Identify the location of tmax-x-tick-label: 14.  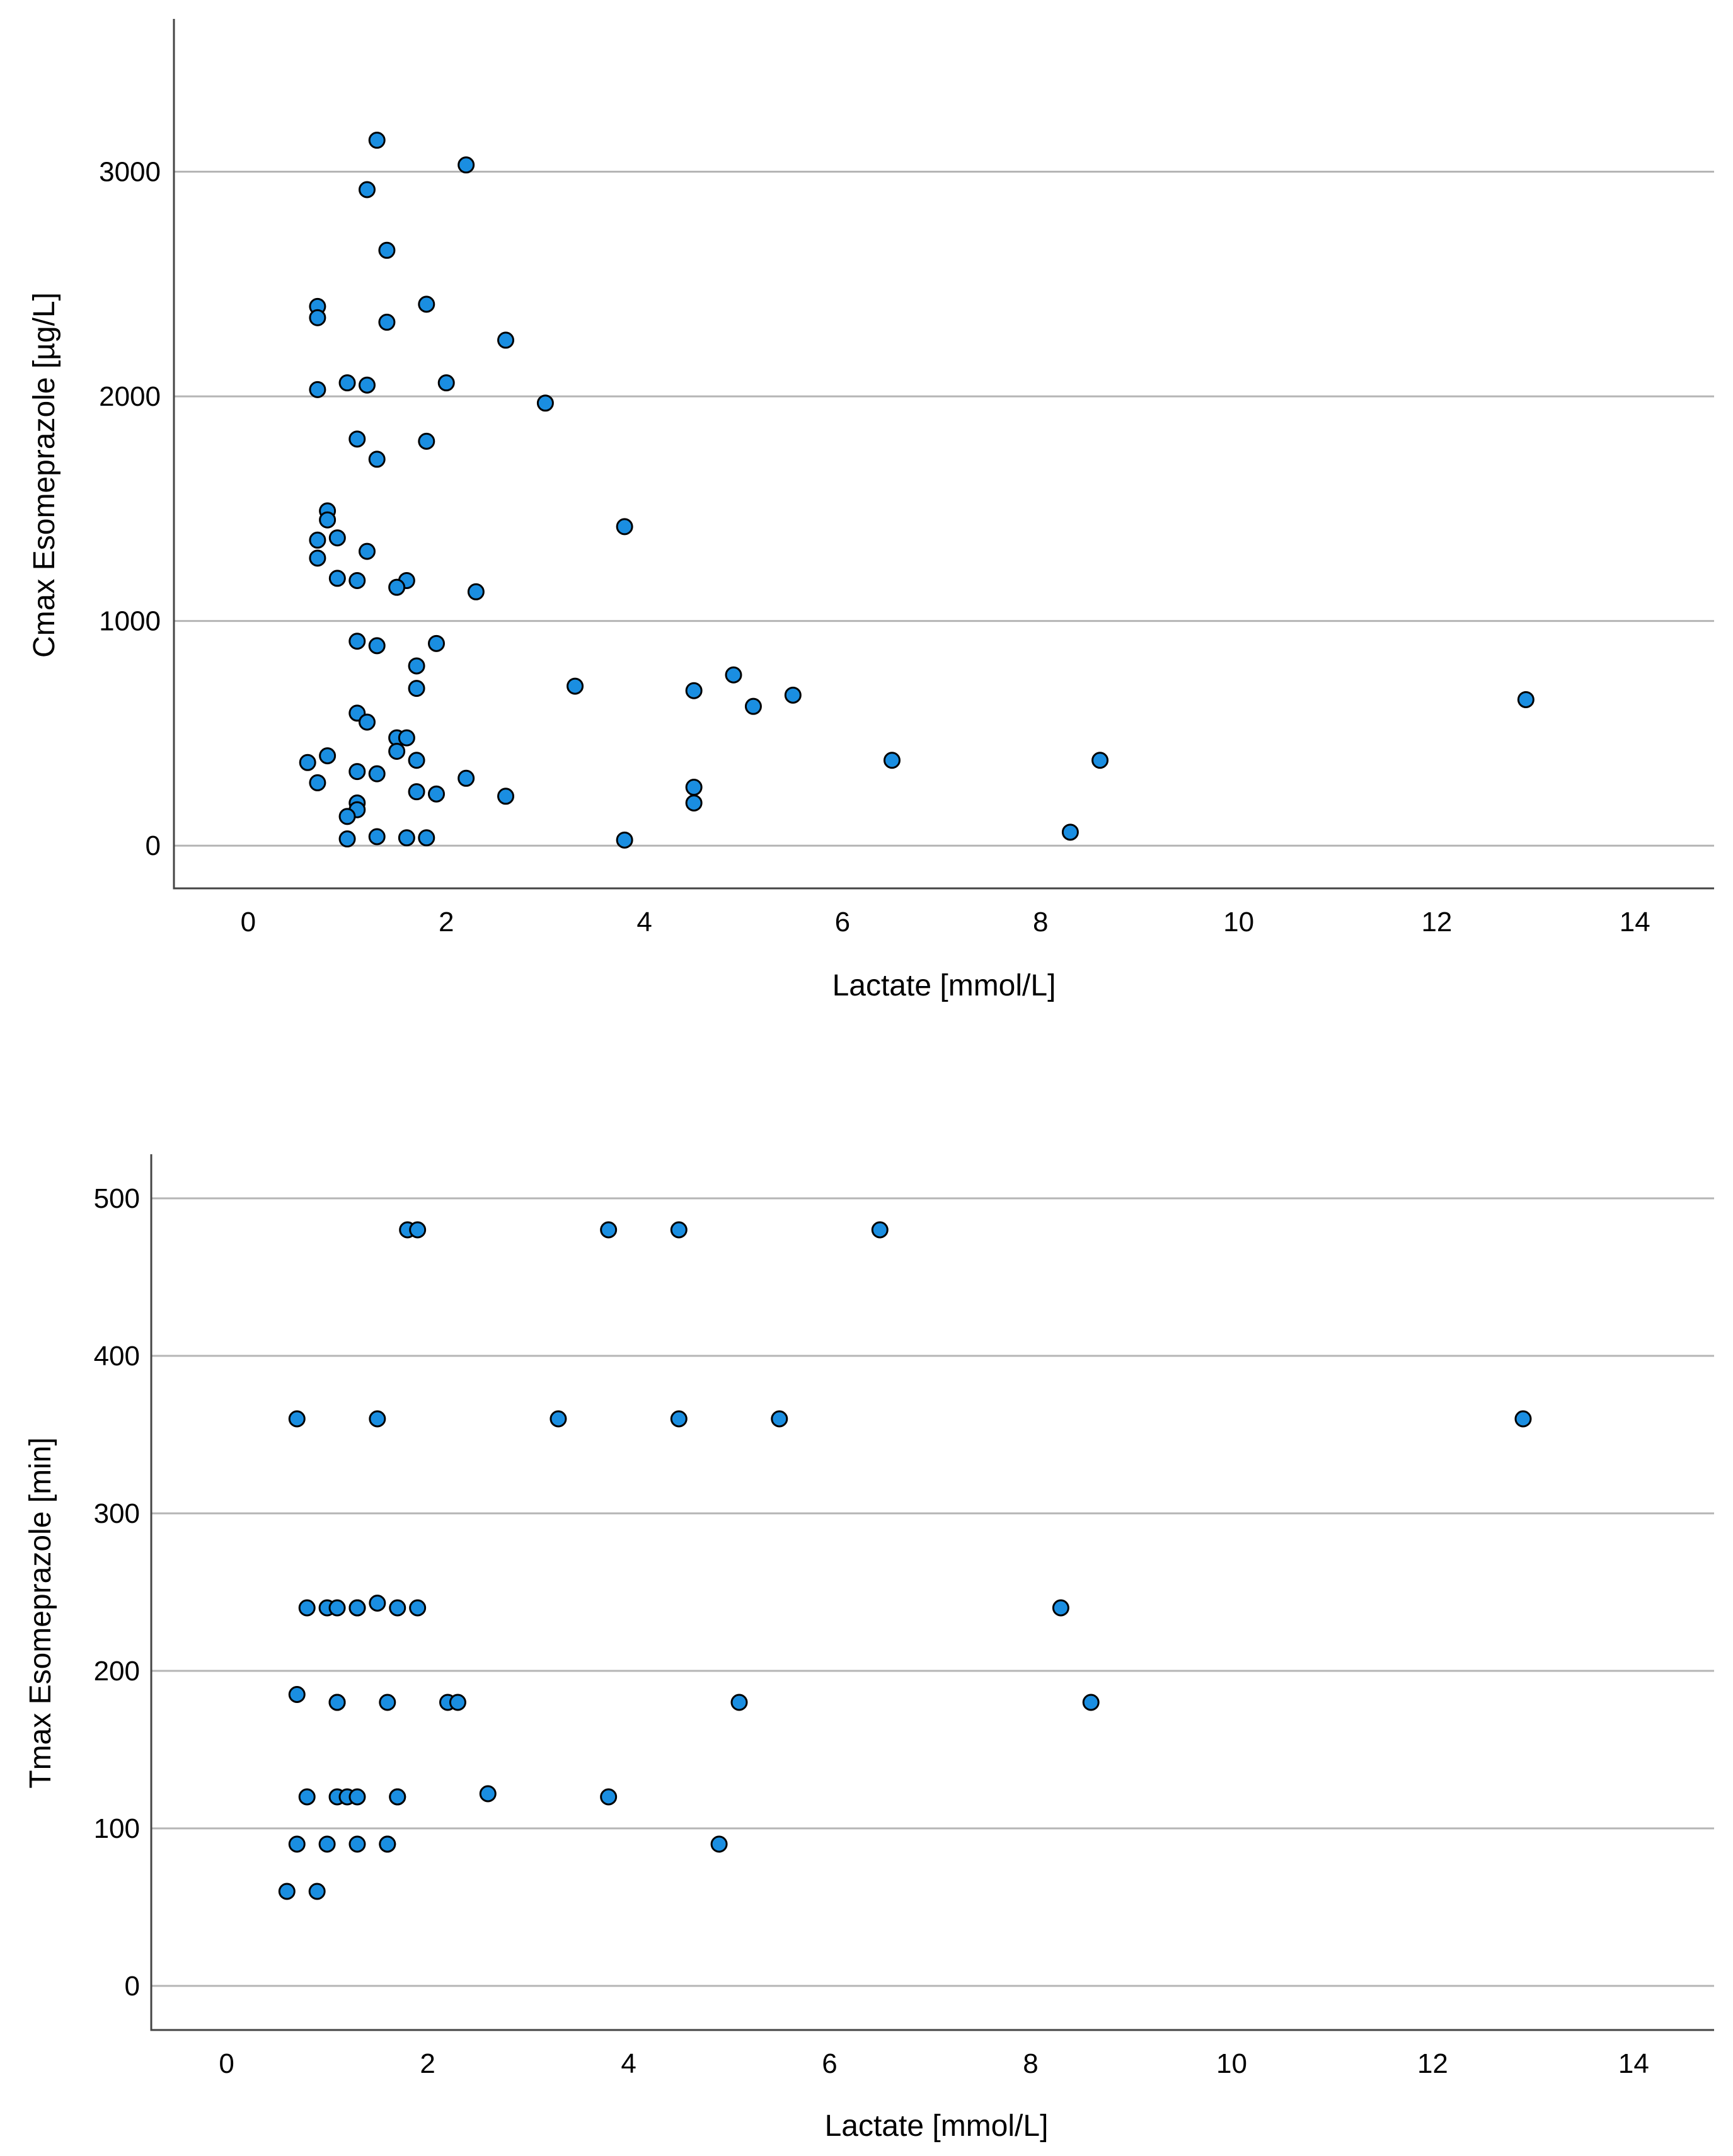
(1633, 2063).